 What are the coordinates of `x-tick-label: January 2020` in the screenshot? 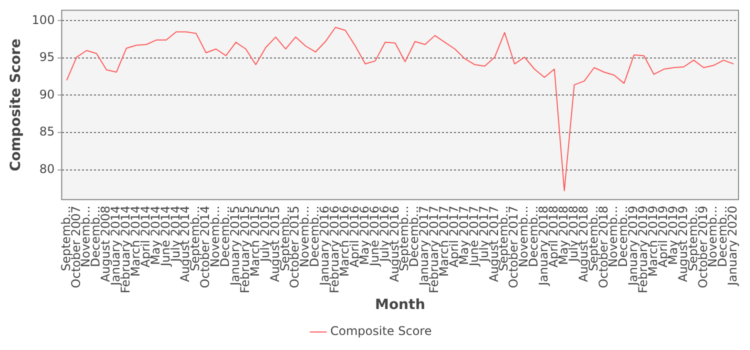 It's located at (733, 246).